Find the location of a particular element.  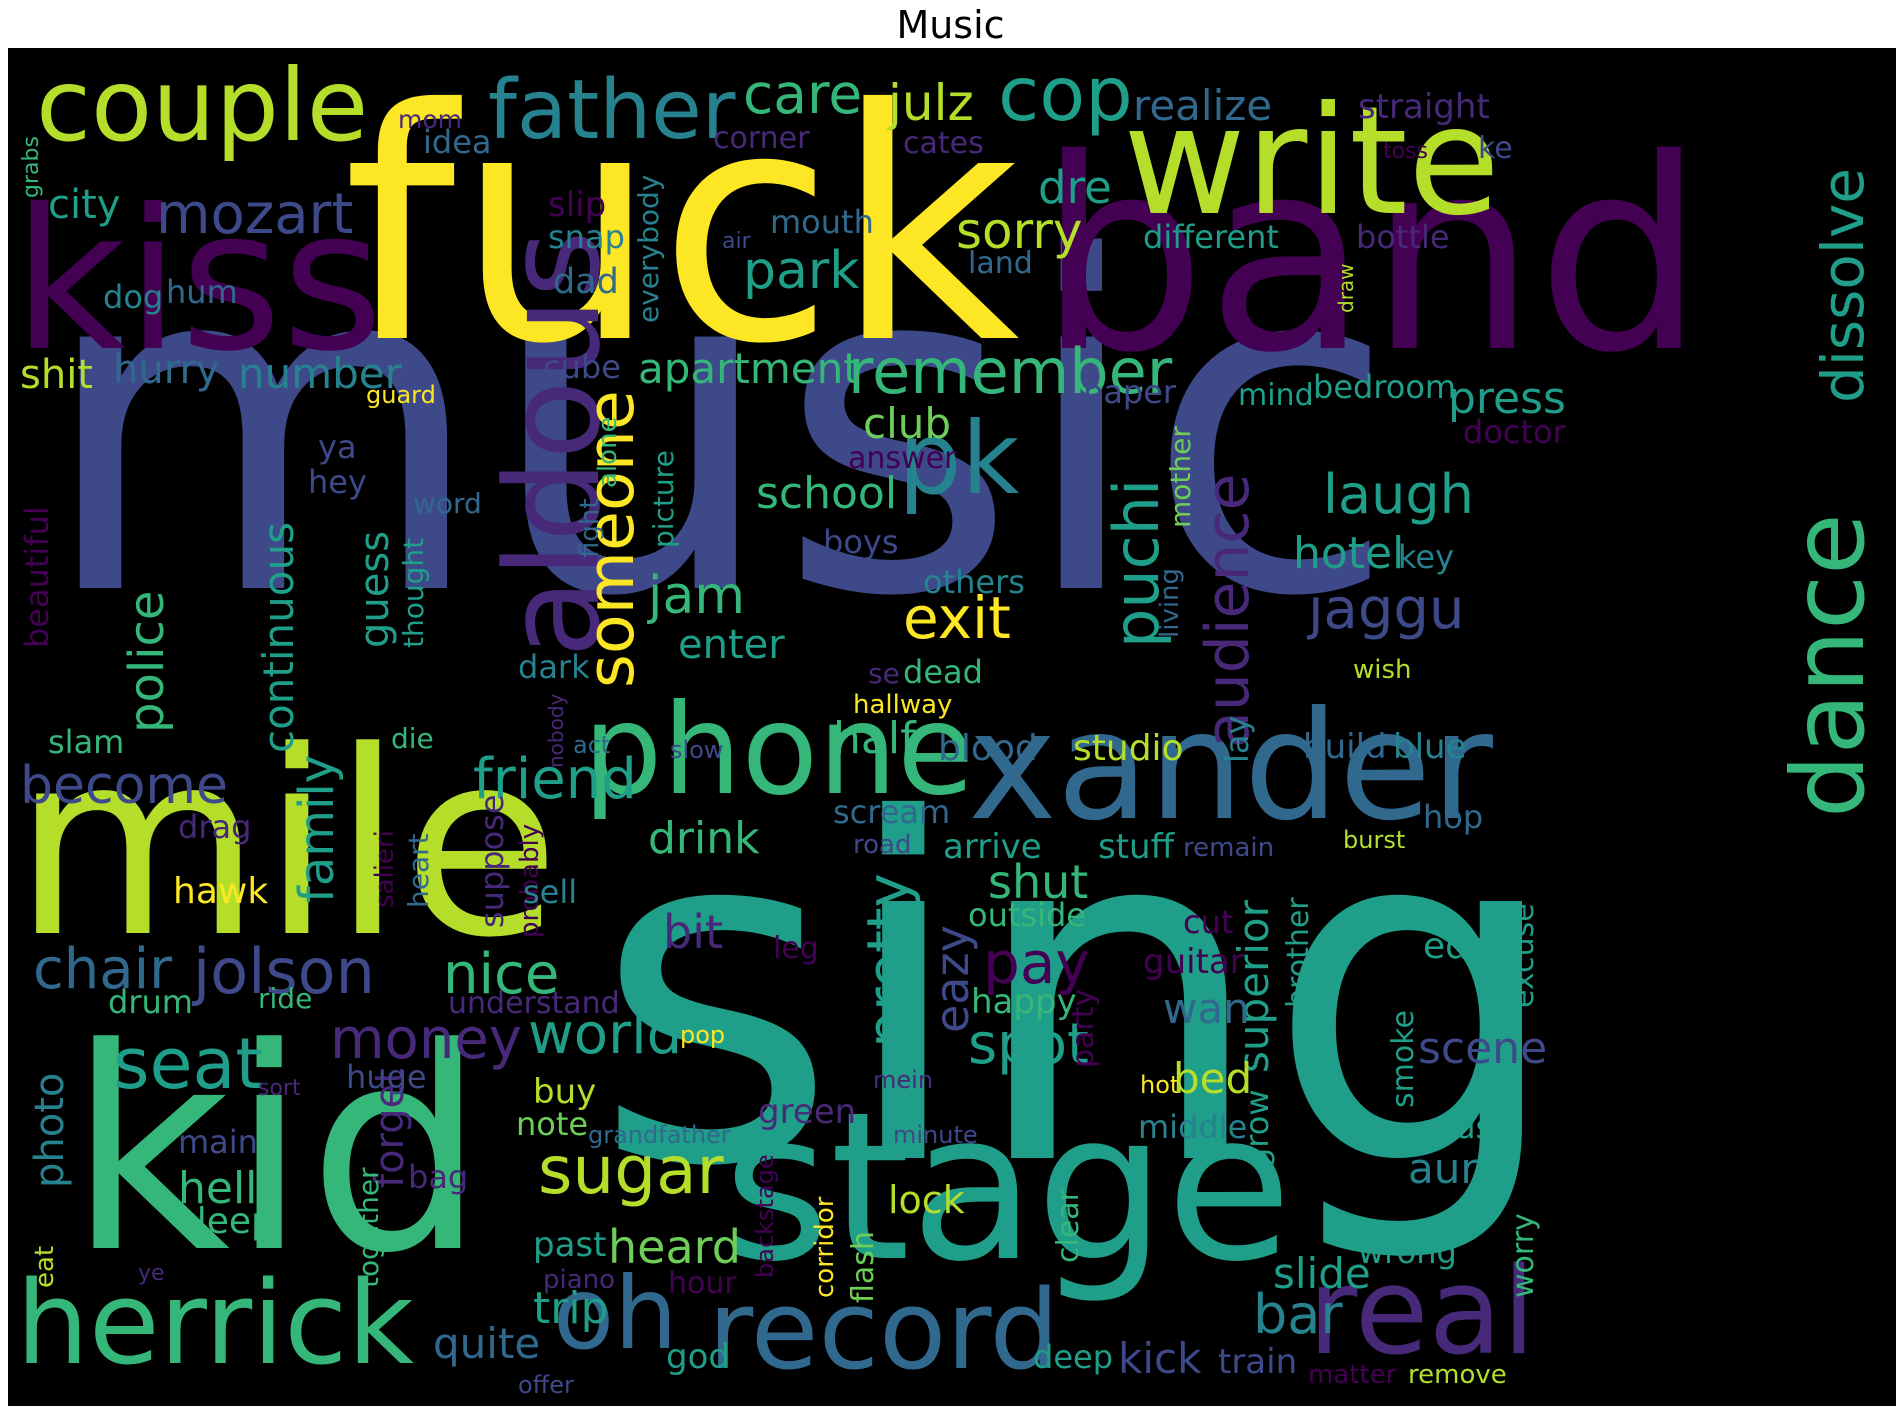

word-straight: straight is located at coordinates (1424, 107).